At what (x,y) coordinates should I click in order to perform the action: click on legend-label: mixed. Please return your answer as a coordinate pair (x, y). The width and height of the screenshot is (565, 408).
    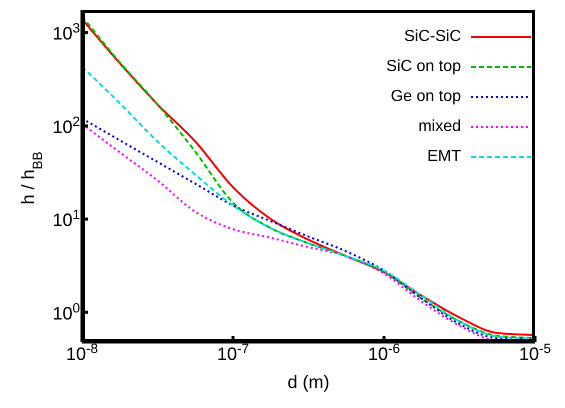
    Looking at the image, I should click on (439, 127).